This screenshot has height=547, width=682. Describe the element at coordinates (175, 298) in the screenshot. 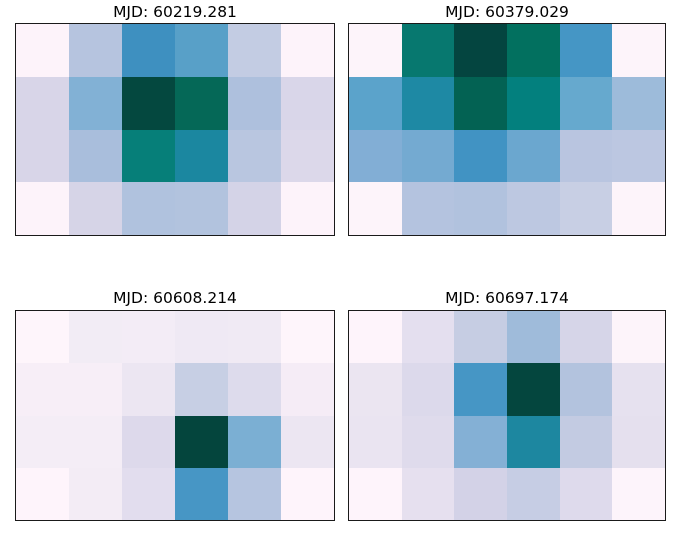

I see `panel-title-mjd-60608: MJD: 60608.214` at that location.